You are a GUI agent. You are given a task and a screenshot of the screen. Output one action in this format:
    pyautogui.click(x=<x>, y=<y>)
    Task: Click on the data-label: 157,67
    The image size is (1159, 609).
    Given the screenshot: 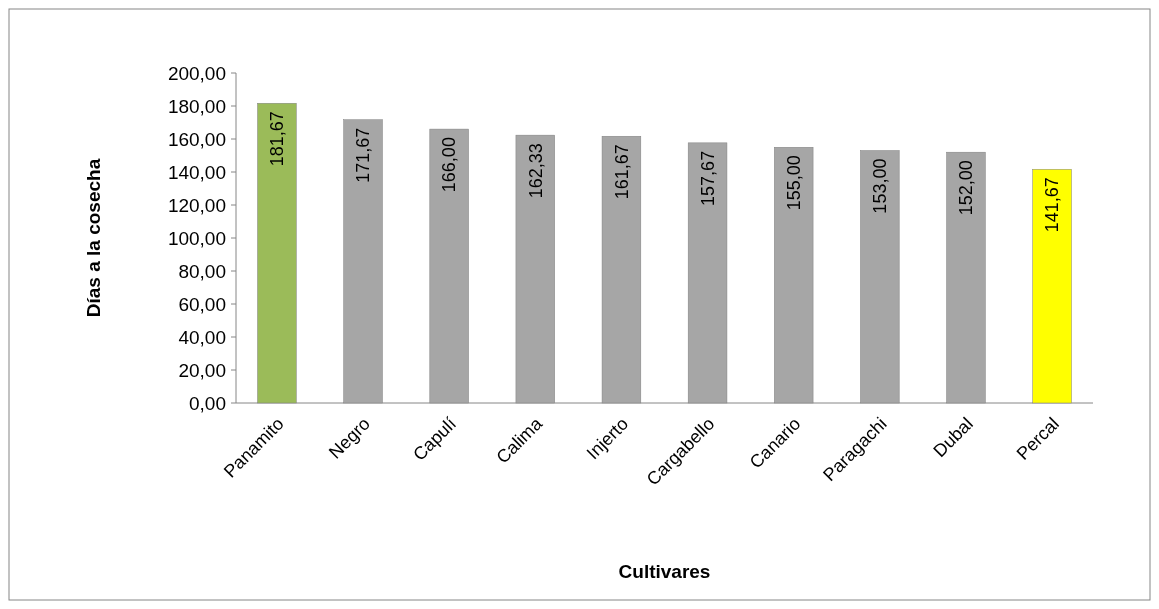 What is the action you would take?
    pyautogui.click(x=707, y=178)
    